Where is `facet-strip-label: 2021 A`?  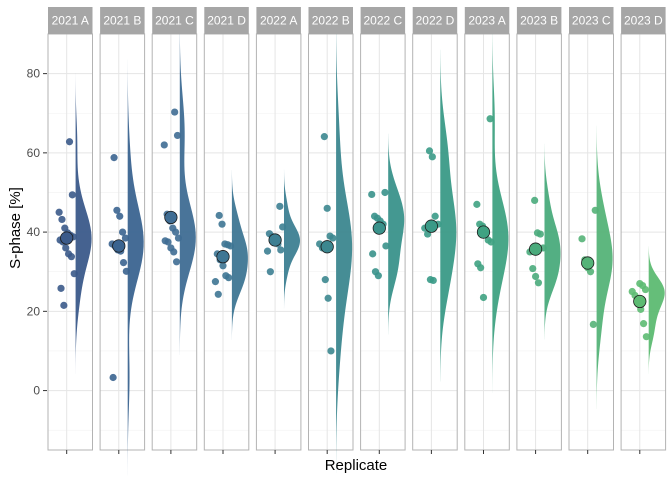
facet-strip-label: 2021 A is located at coordinates (70, 21).